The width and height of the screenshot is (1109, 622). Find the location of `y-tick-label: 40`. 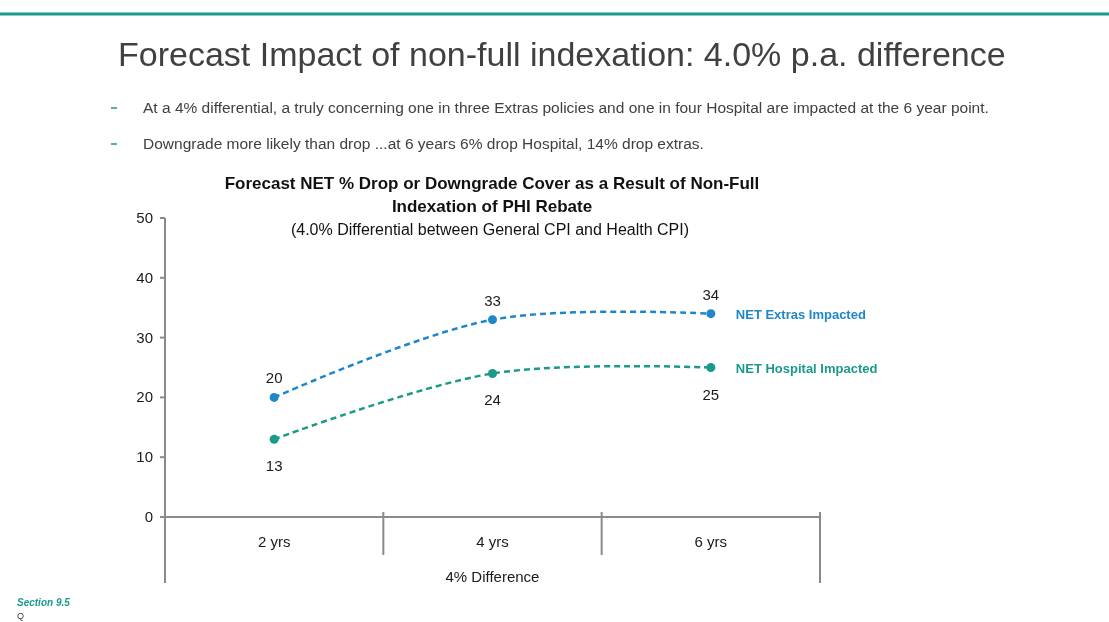

y-tick-label: 40 is located at coordinates (144, 277).